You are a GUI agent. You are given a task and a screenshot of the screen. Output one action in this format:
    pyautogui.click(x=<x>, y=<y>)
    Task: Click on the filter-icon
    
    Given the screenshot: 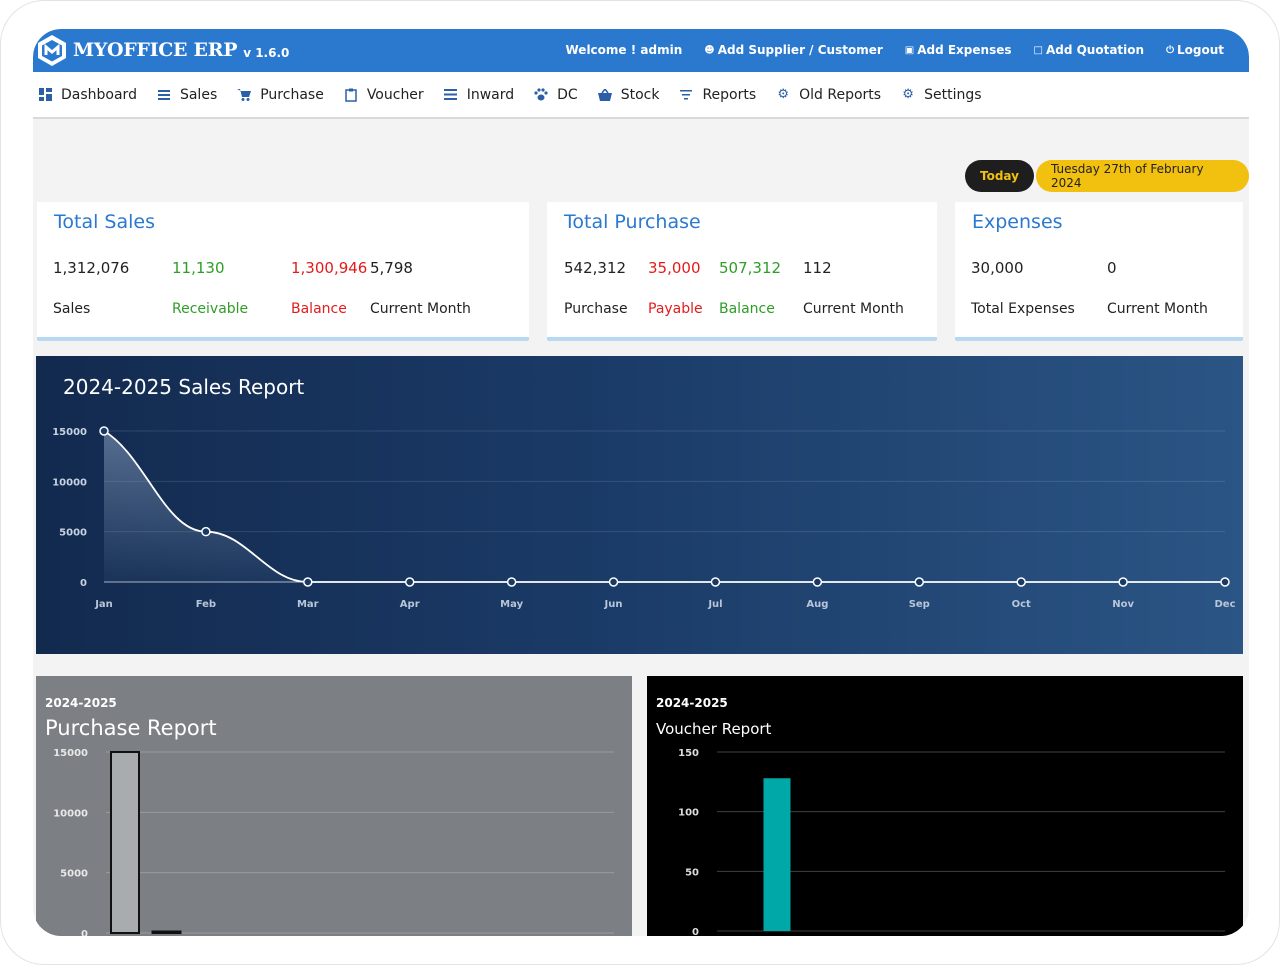 What is the action you would take?
    pyautogui.click(x=686, y=95)
    